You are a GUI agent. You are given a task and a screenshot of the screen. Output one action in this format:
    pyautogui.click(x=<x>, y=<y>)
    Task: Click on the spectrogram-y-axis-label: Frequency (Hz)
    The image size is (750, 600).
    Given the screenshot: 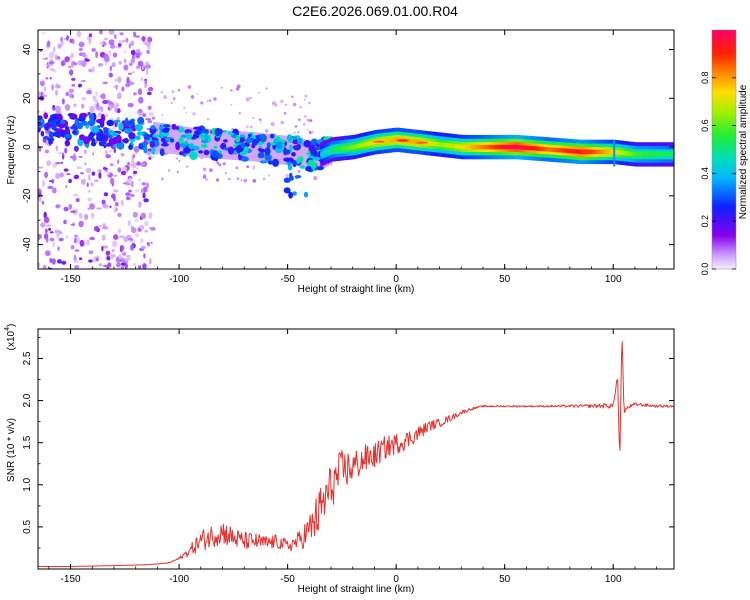 What is the action you would take?
    pyautogui.click(x=11, y=150)
    